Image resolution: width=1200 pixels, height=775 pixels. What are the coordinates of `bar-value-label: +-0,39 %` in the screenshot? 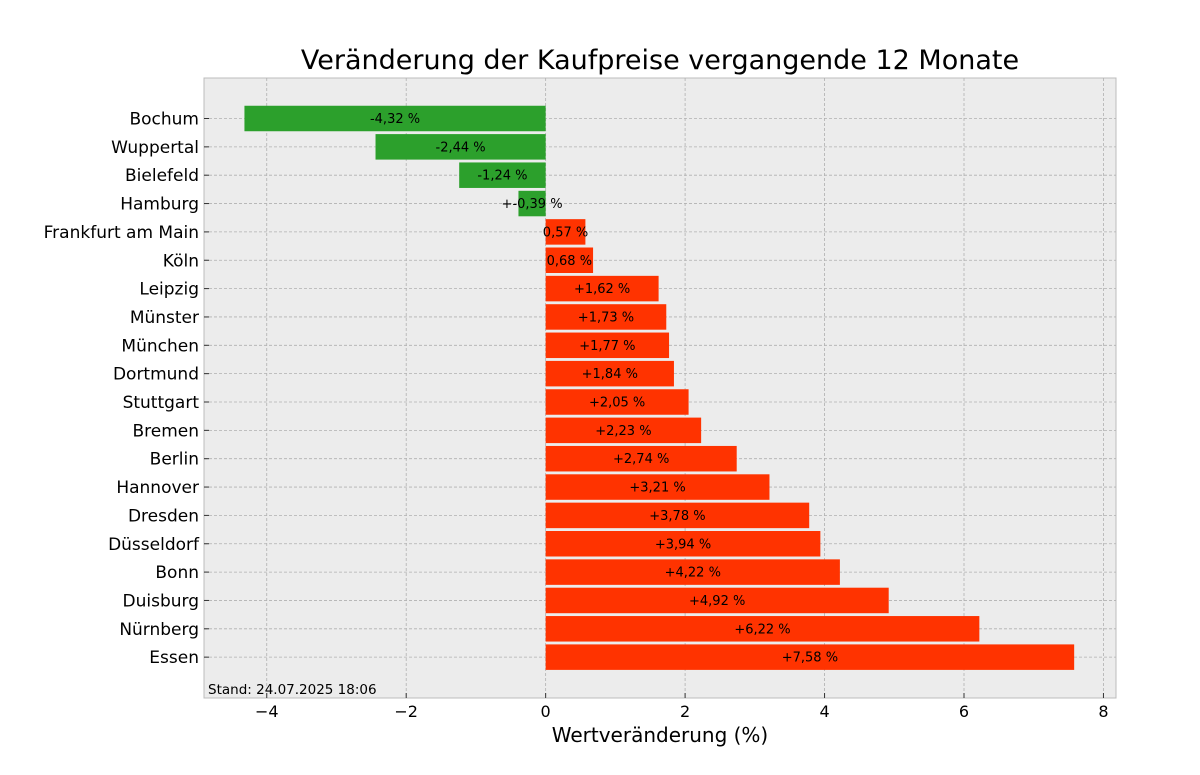 It's located at (532, 204).